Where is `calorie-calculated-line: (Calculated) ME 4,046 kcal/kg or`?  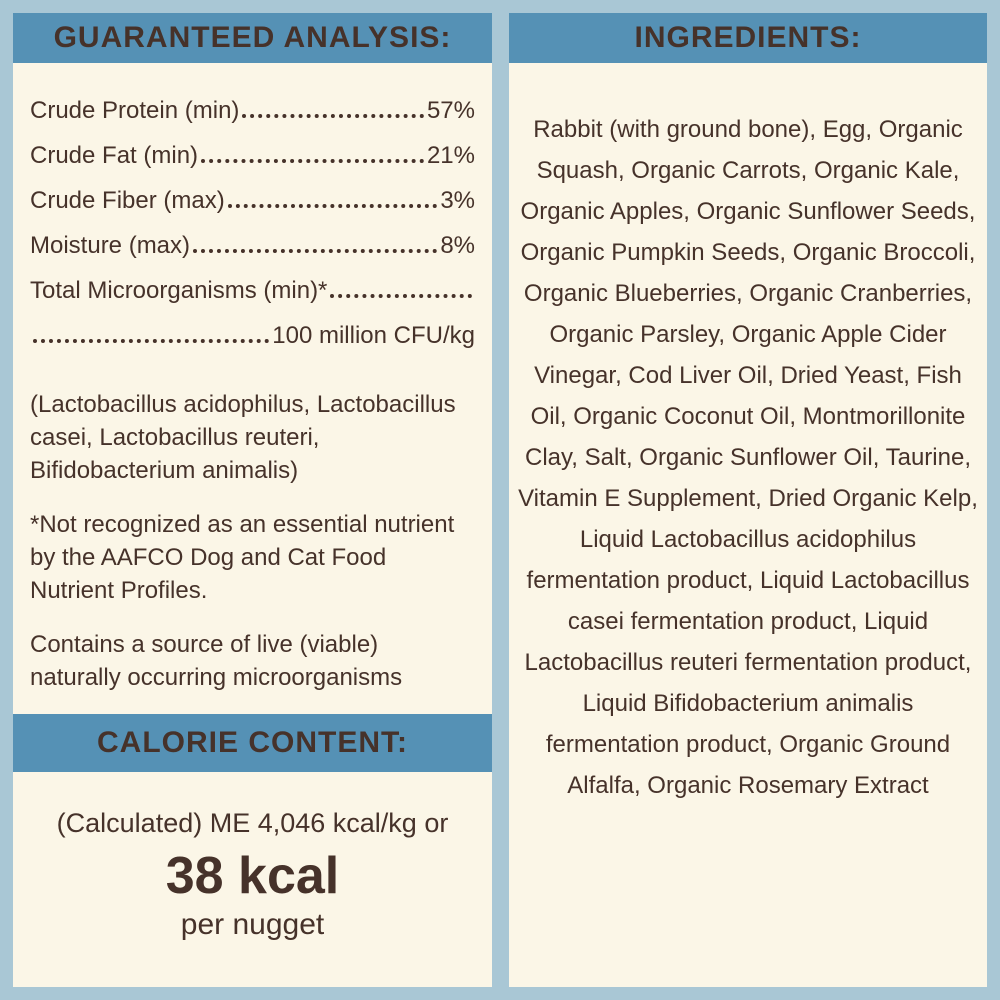
calorie-calculated-line: (Calculated) ME 4,046 kcal/kg or is located at coordinates (252, 823).